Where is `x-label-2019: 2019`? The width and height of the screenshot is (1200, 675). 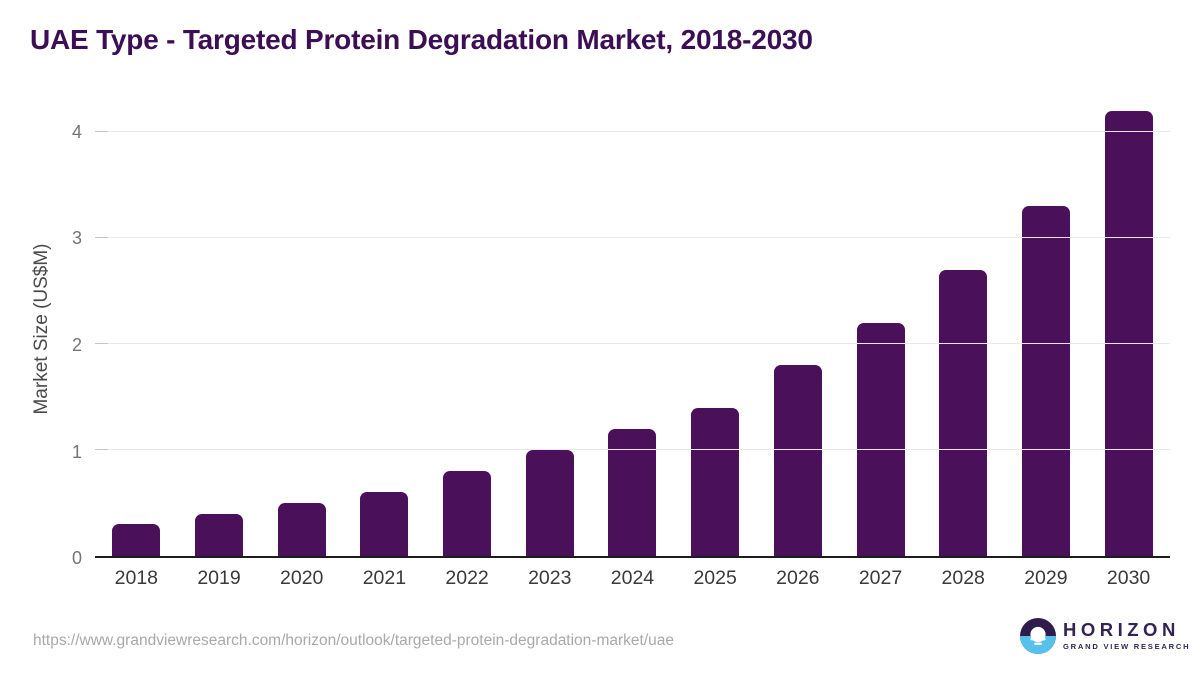 x-label-2019: 2019 is located at coordinates (219, 578).